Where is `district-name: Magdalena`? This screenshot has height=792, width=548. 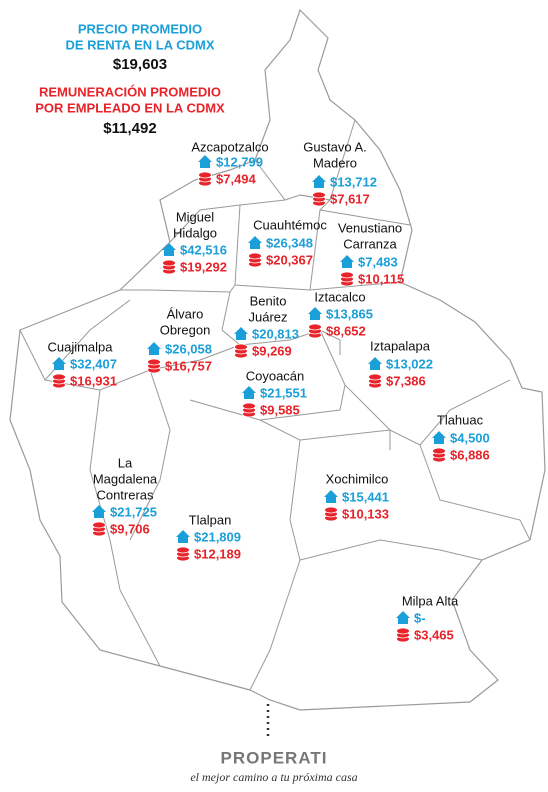 district-name: Magdalena is located at coordinates (125, 478).